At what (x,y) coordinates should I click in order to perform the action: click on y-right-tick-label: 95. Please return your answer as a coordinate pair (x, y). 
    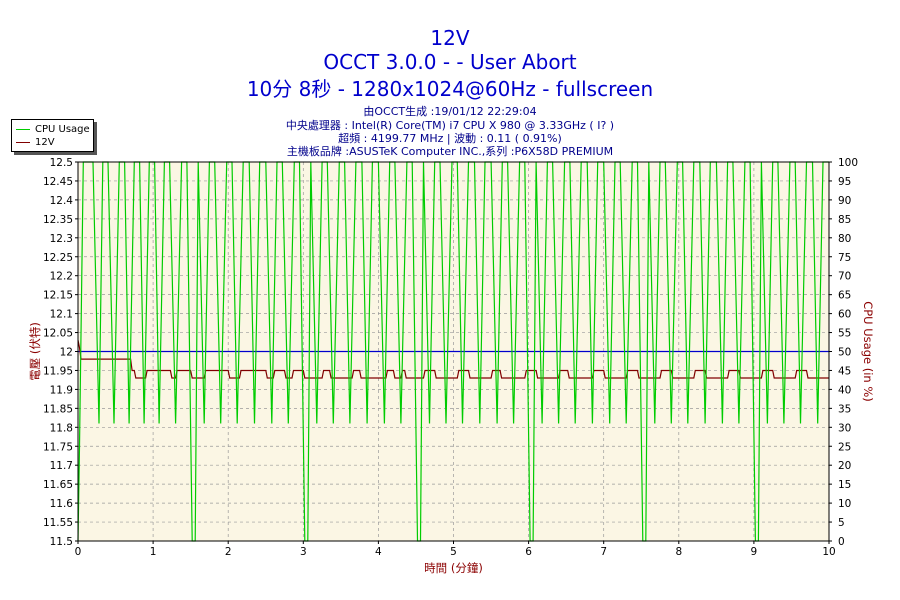
    Looking at the image, I should click on (844, 182).